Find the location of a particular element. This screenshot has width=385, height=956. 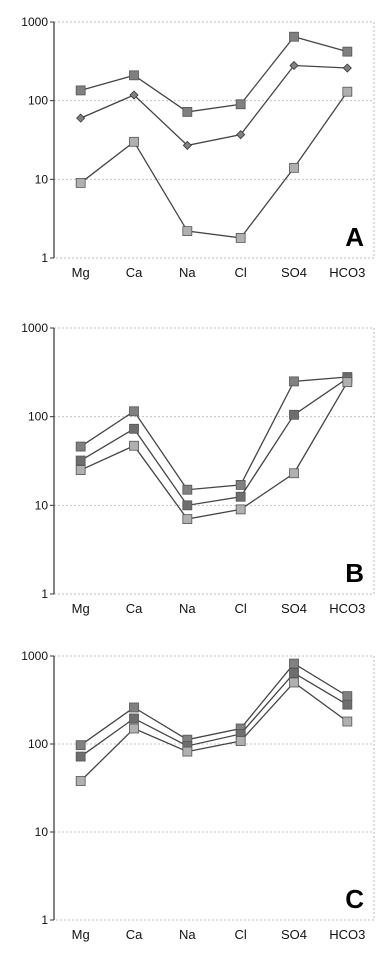

data-point-a-2-cl is located at coordinates (241, 135).